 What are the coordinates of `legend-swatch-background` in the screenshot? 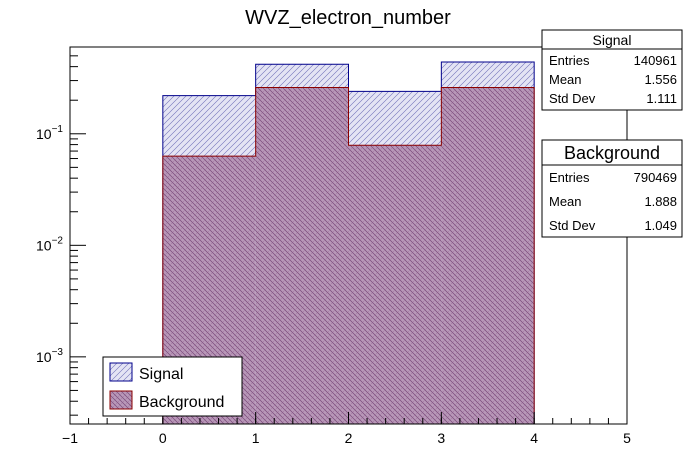 It's located at (121, 400).